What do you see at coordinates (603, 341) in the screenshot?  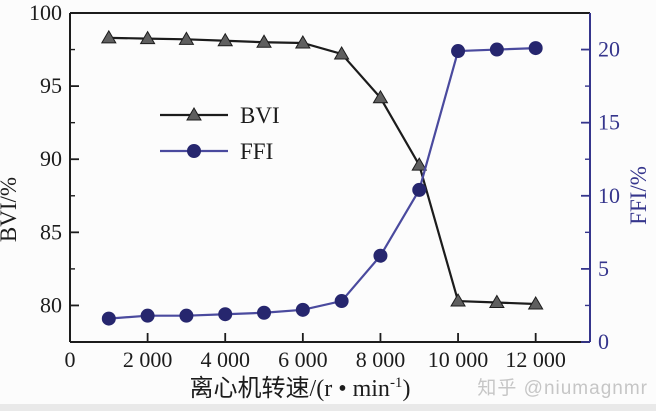 I see `right-tick-label: 0` at bounding box center [603, 341].